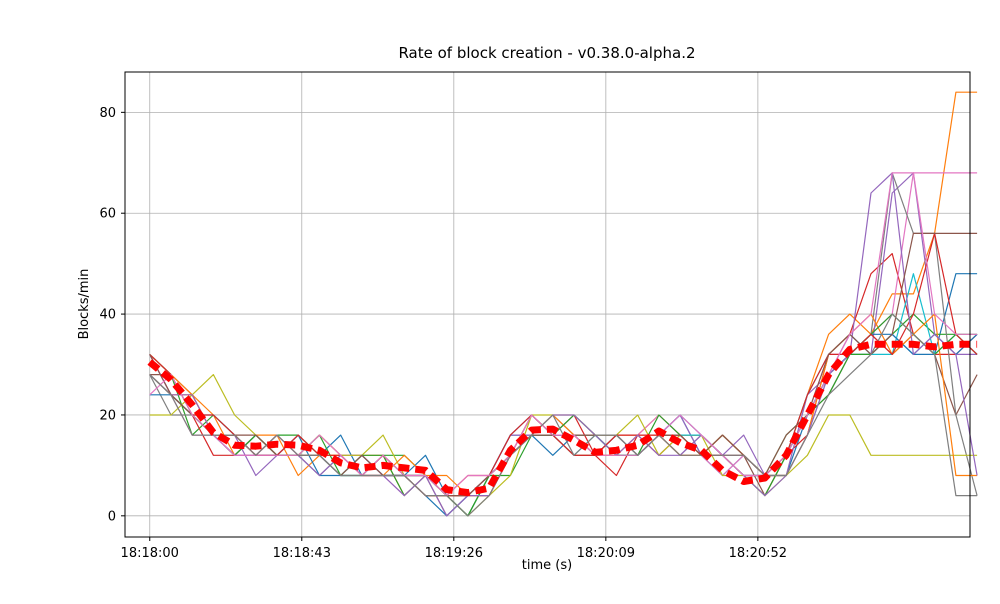 The width and height of the screenshot is (1000, 604). What do you see at coordinates (546, 53) in the screenshot?
I see `chart-title: Rate of block creation - v0.38.0-alpha.2` at bounding box center [546, 53].